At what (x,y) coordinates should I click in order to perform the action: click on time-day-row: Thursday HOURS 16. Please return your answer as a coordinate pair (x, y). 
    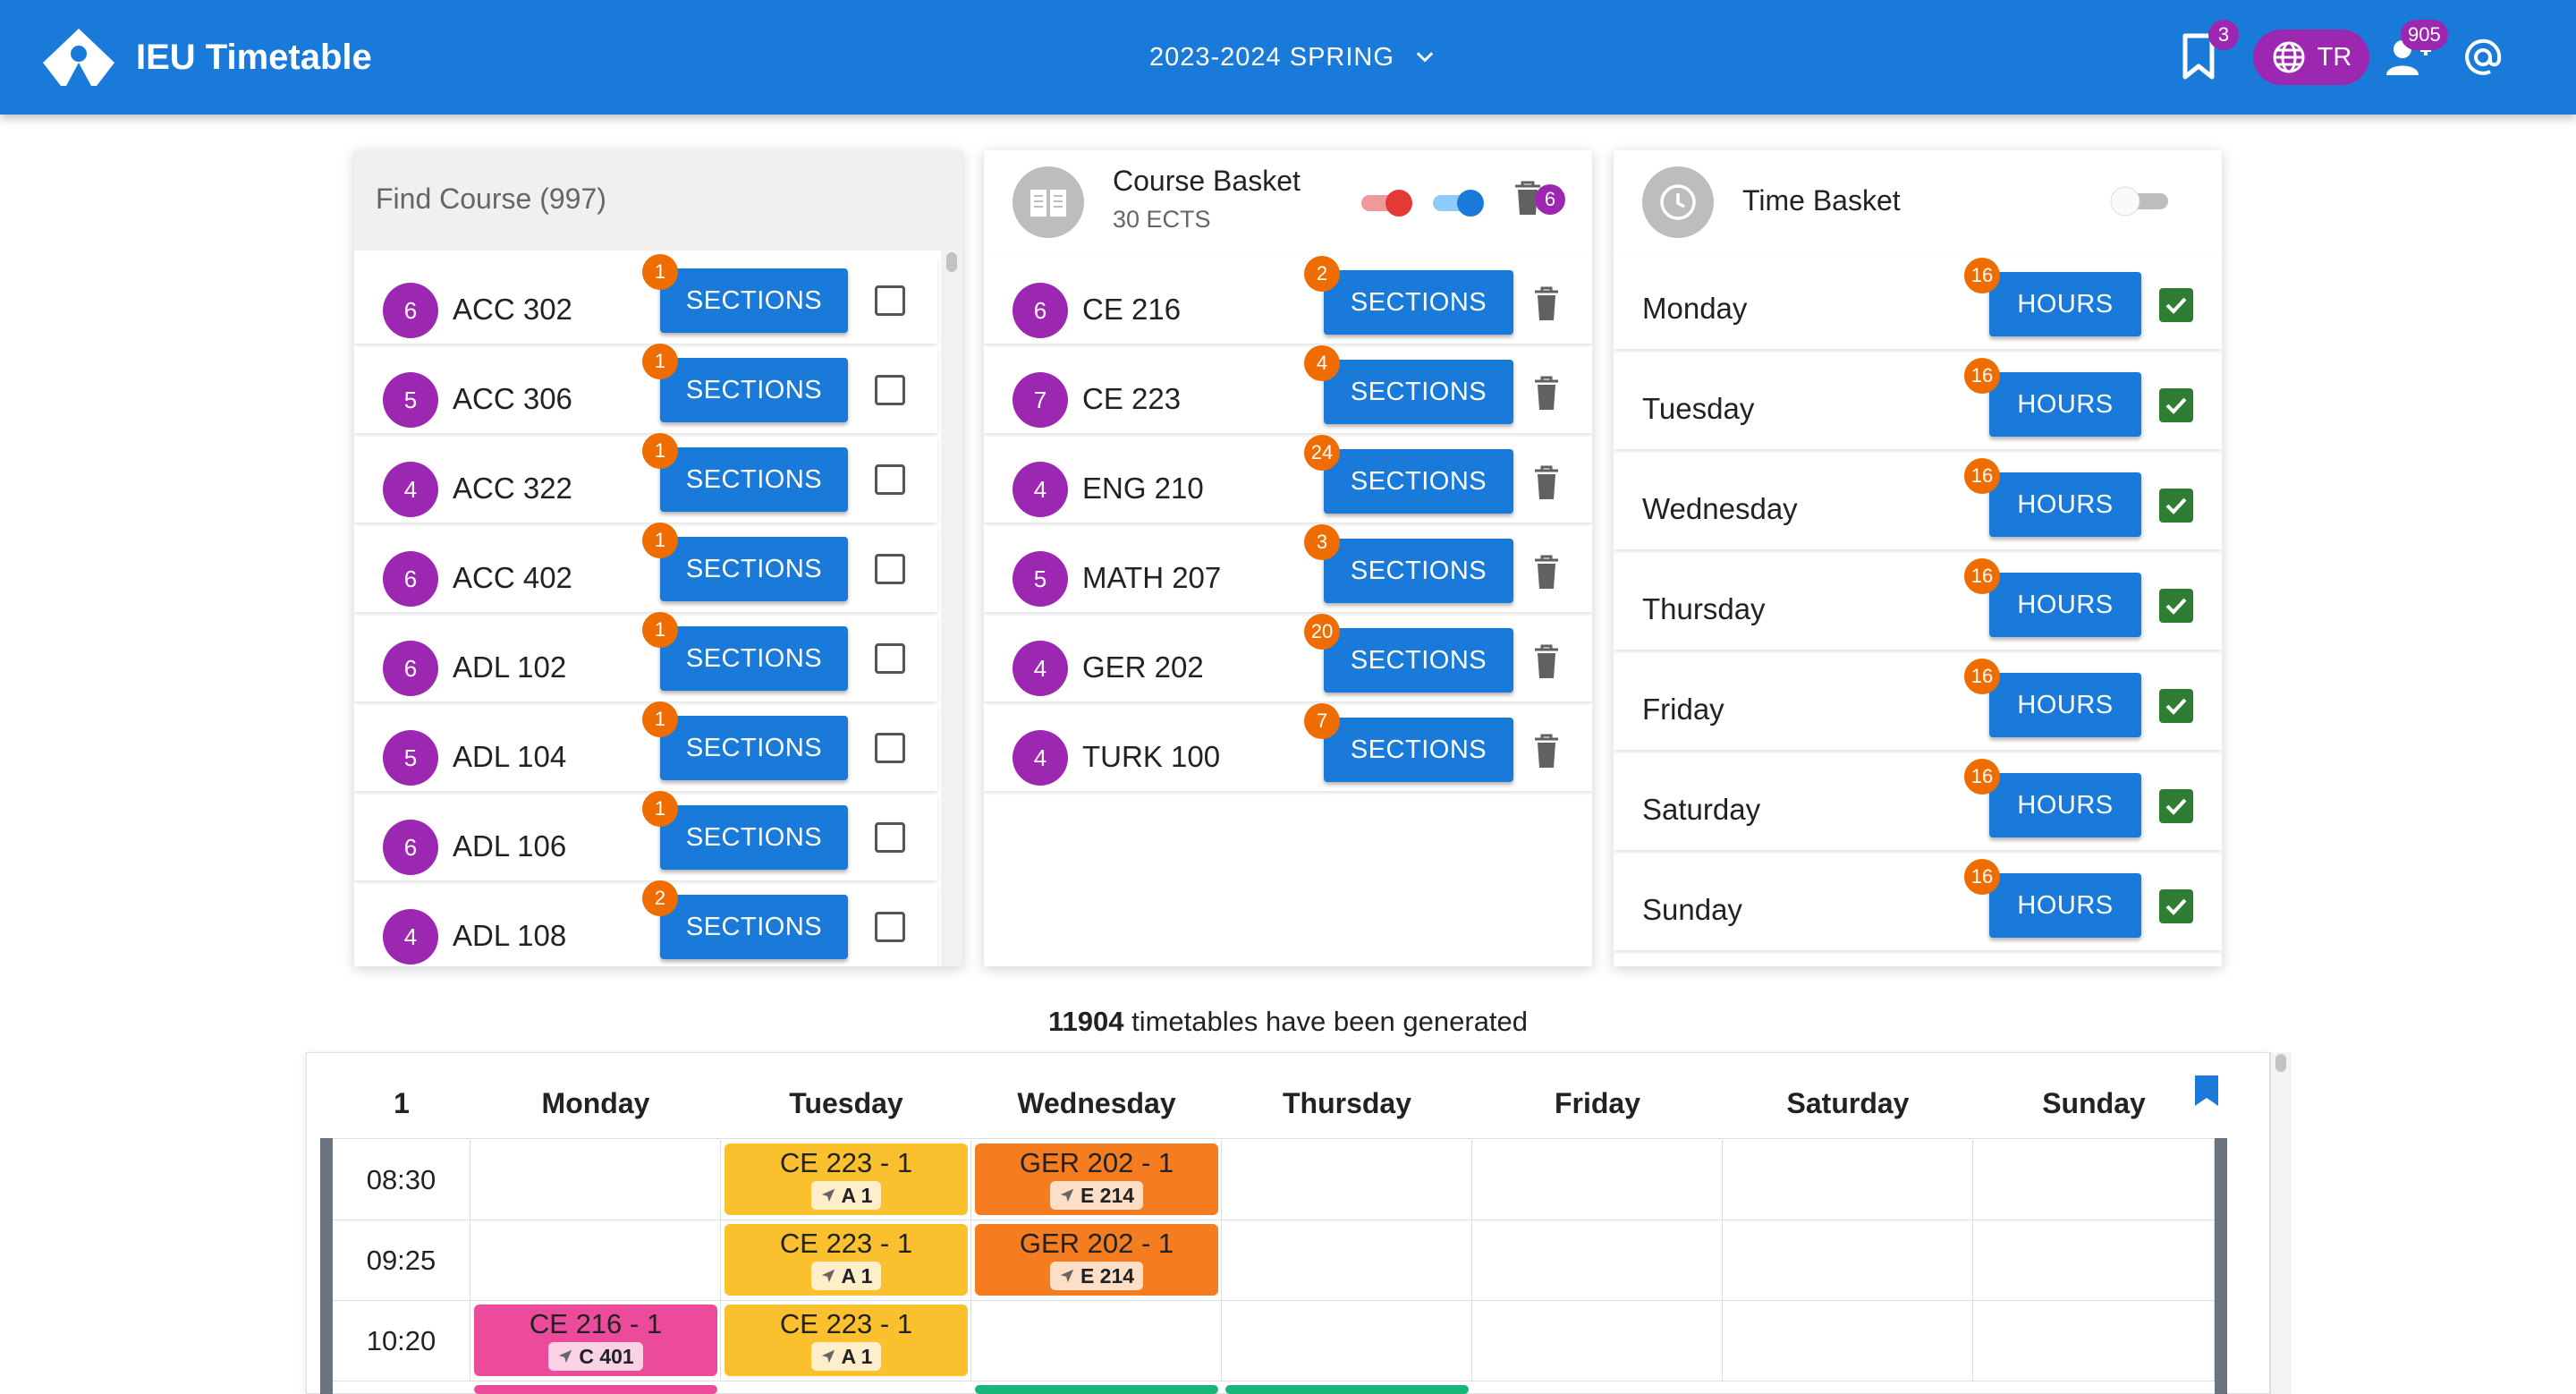
    Looking at the image, I should click on (1918, 603).